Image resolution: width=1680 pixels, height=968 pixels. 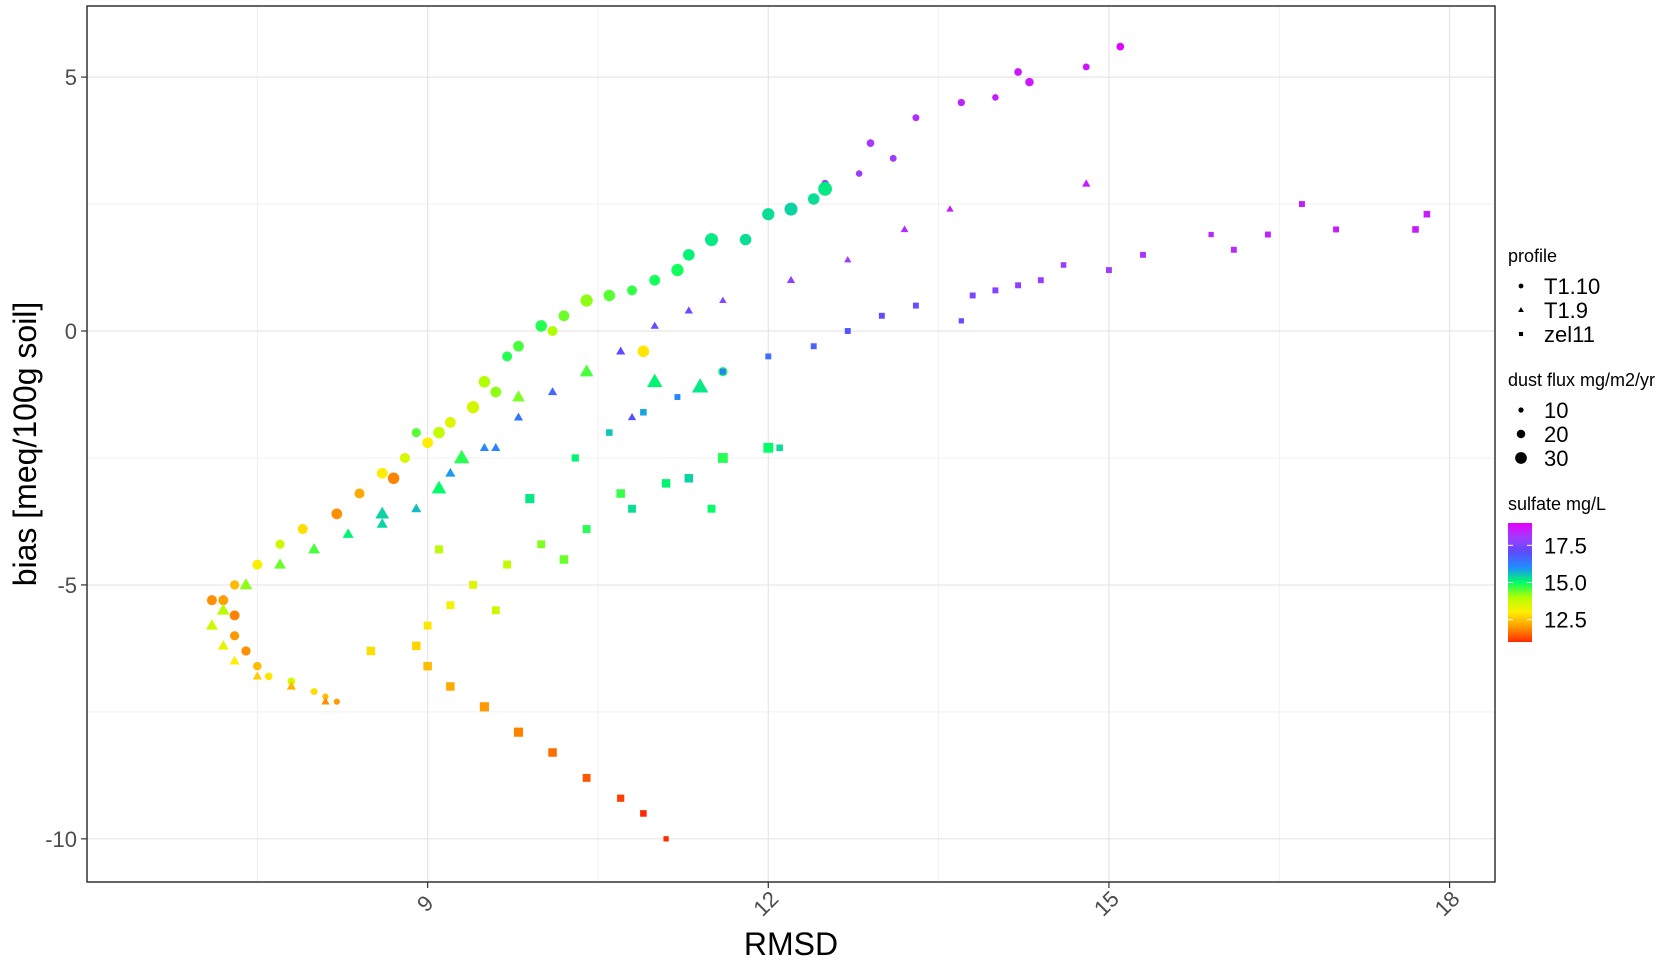 What do you see at coordinates (1556, 434) in the screenshot?
I see `legend-dust-flux-label: 20` at bounding box center [1556, 434].